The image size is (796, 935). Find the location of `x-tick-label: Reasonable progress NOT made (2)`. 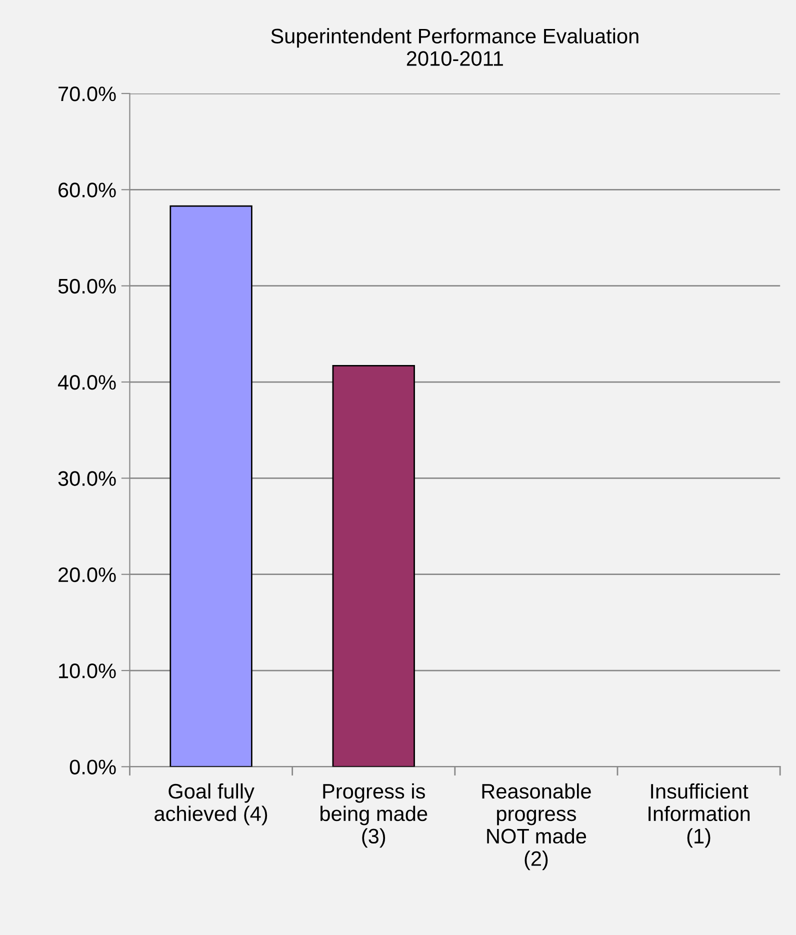

x-tick-label: Reasonable progress NOT made (2) is located at coordinates (536, 826).